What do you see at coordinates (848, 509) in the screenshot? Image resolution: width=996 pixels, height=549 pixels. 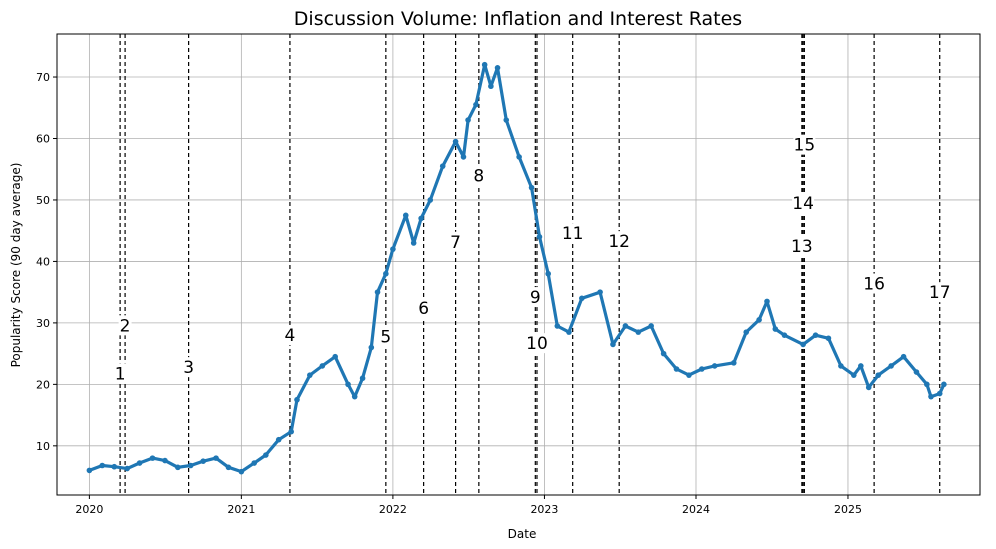 I see `x-tick-label: 2025` at bounding box center [848, 509].